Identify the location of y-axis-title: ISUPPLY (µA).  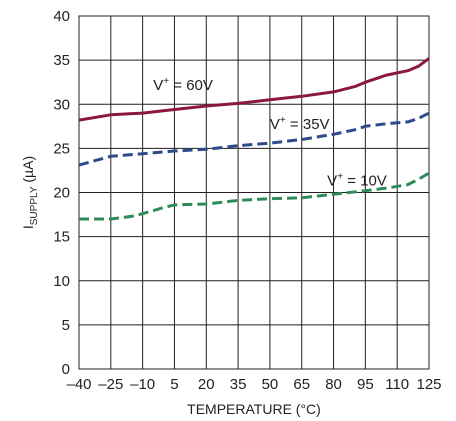
(30, 192).